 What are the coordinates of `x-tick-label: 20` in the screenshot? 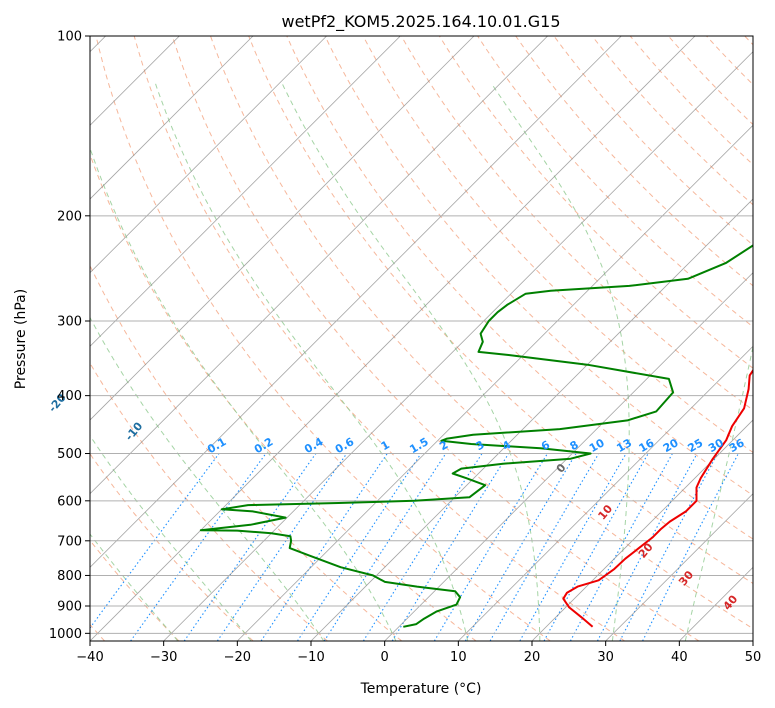 It's located at (532, 657).